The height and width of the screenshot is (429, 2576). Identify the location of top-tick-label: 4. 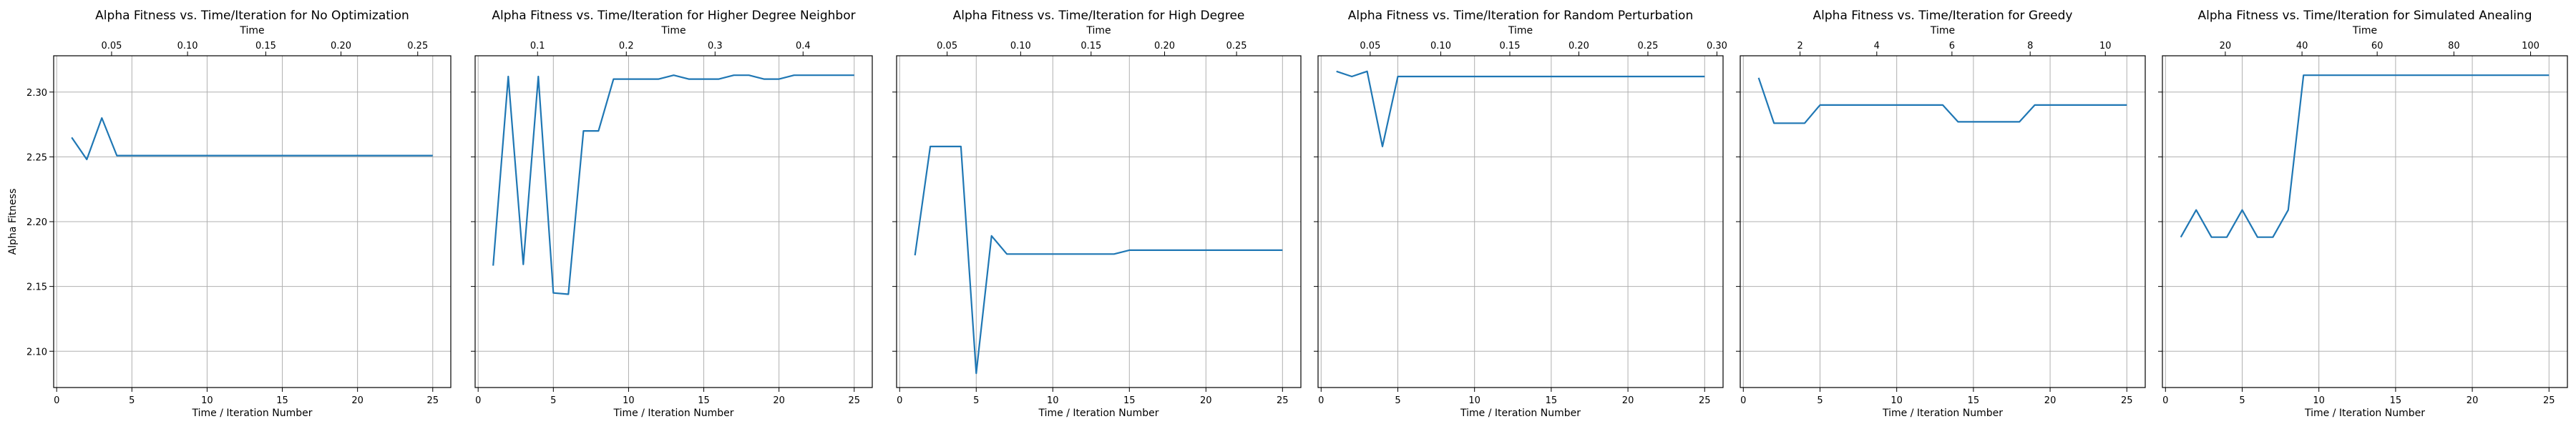
(1877, 46).